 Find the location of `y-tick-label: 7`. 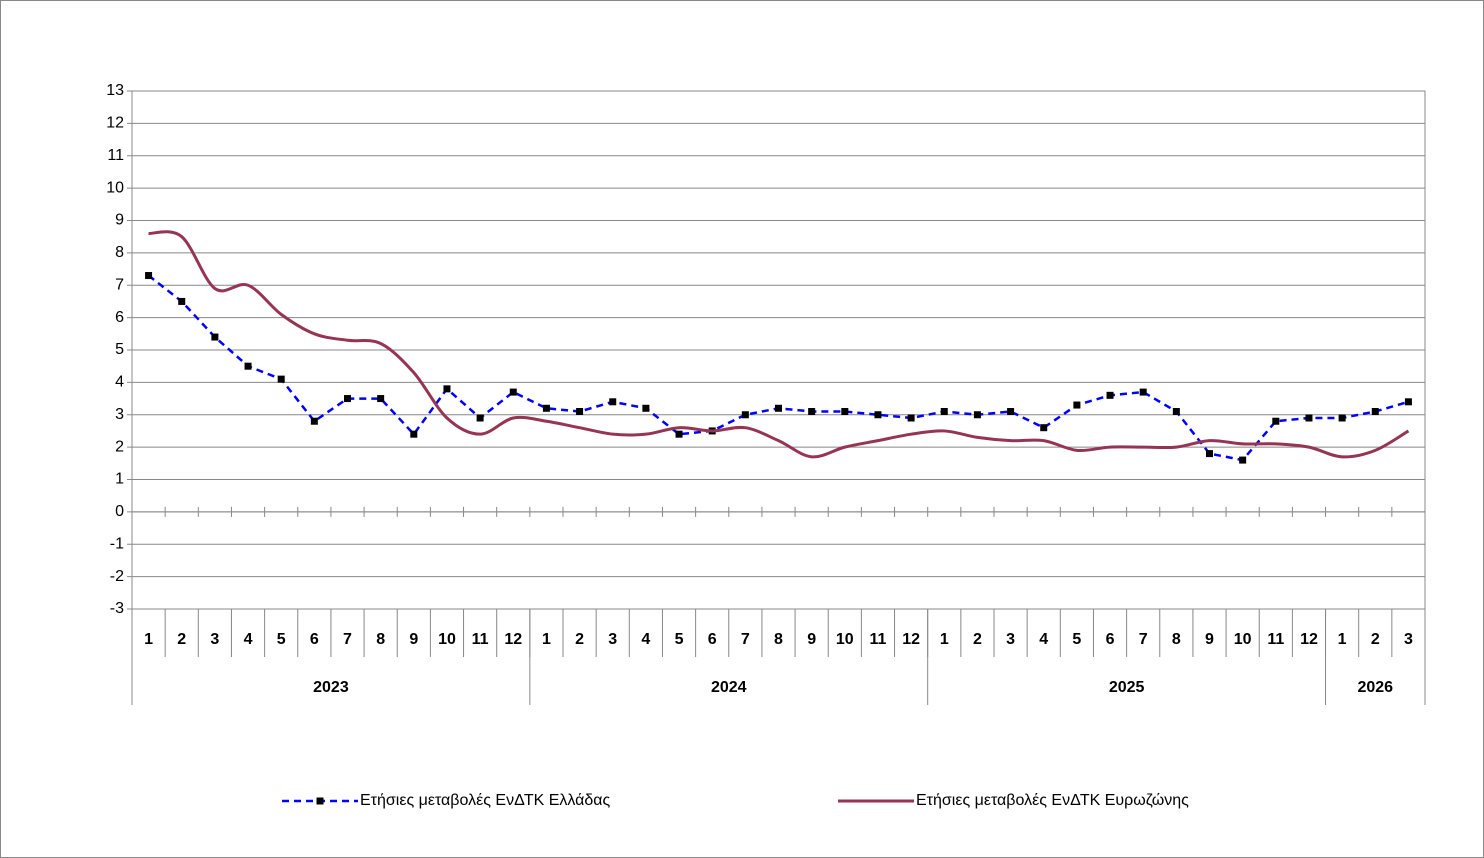

y-tick-label: 7 is located at coordinates (119, 284).